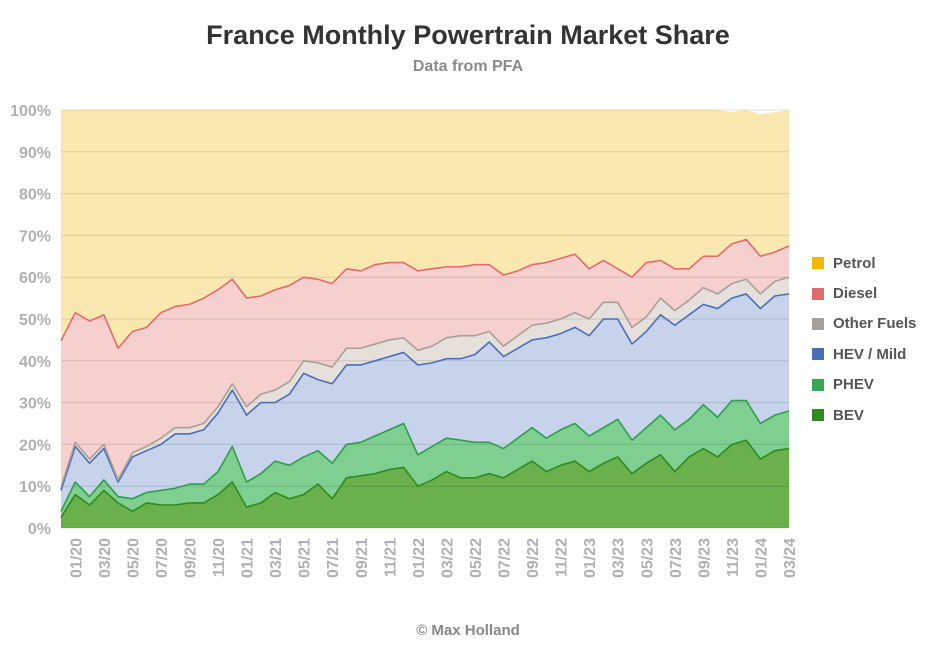  Describe the element at coordinates (35, 404) in the screenshot. I see `y-tick-label: 30%` at that location.